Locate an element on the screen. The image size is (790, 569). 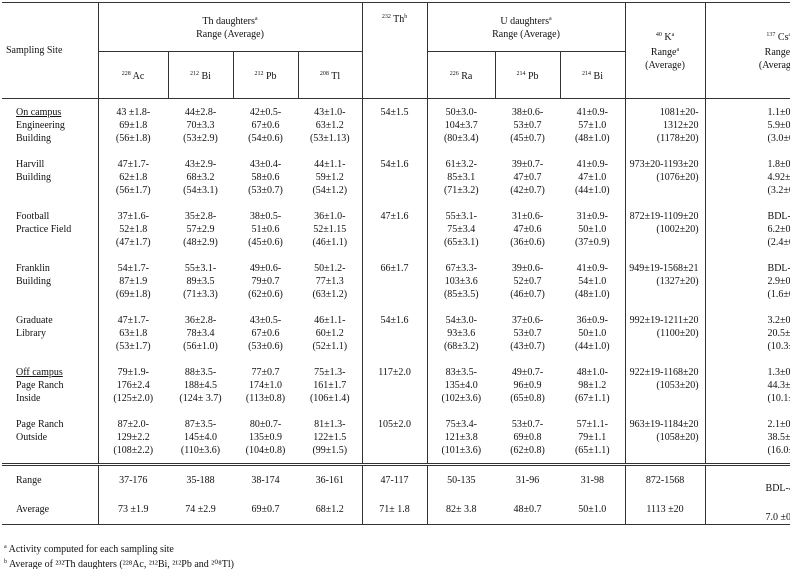
value-cell: 61±3.2- 85±3.1 (71±3.2) is located at coordinates (461, 177).